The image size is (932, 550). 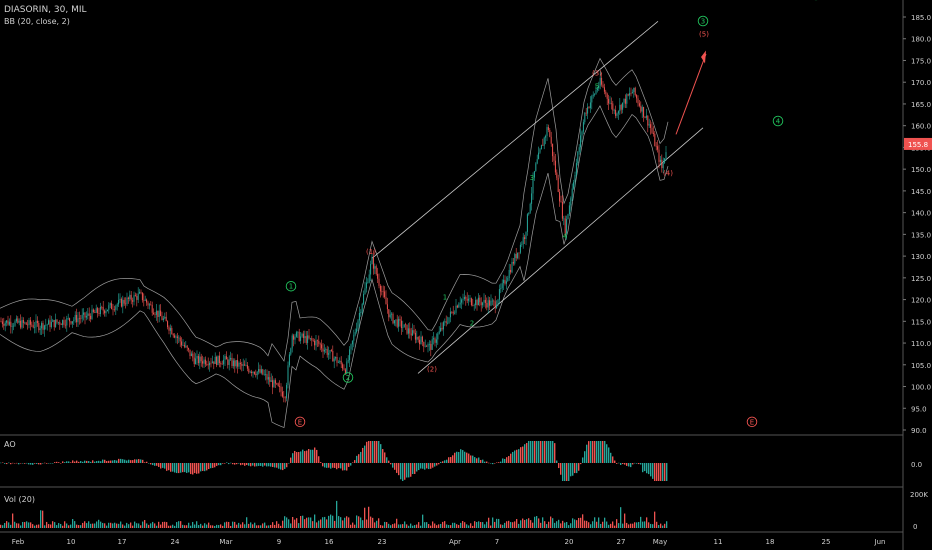 I want to click on wave-label-e, so click(x=752, y=422).